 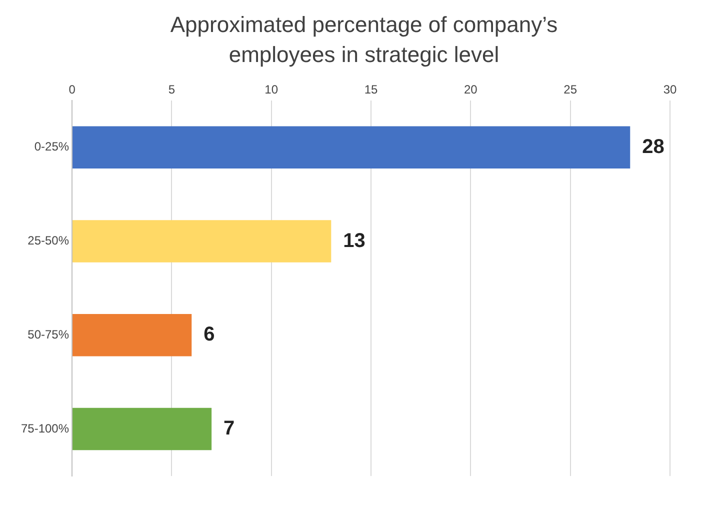 I want to click on data-label: 7, so click(x=229, y=429).